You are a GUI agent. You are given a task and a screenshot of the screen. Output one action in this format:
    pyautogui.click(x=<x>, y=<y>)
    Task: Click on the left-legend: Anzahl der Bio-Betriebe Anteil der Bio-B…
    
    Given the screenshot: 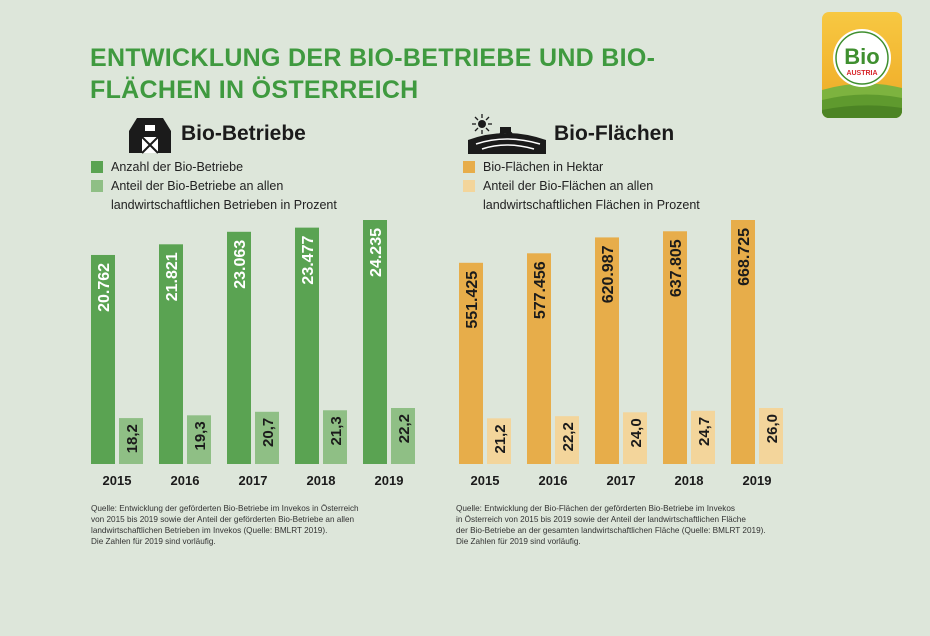 What is the action you would take?
    pyautogui.click(x=214, y=186)
    